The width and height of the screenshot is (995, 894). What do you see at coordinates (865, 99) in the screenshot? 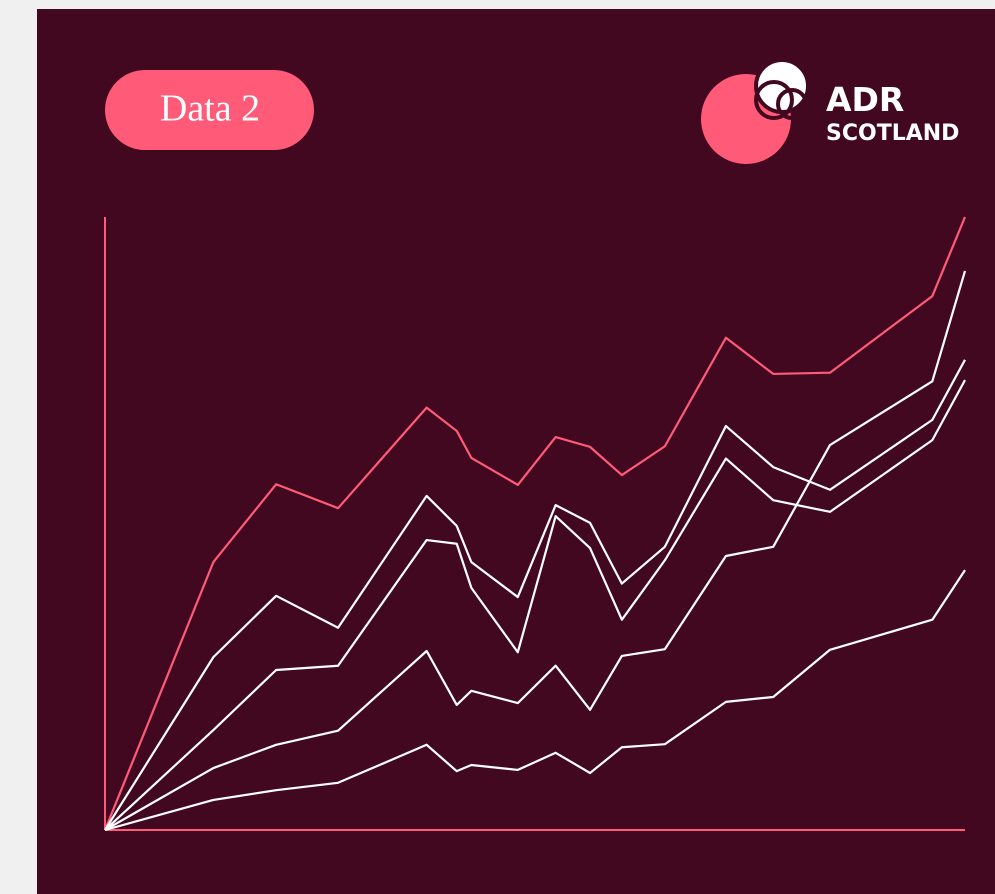
I see `logo-text: ADR` at bounding box center [865, 99].